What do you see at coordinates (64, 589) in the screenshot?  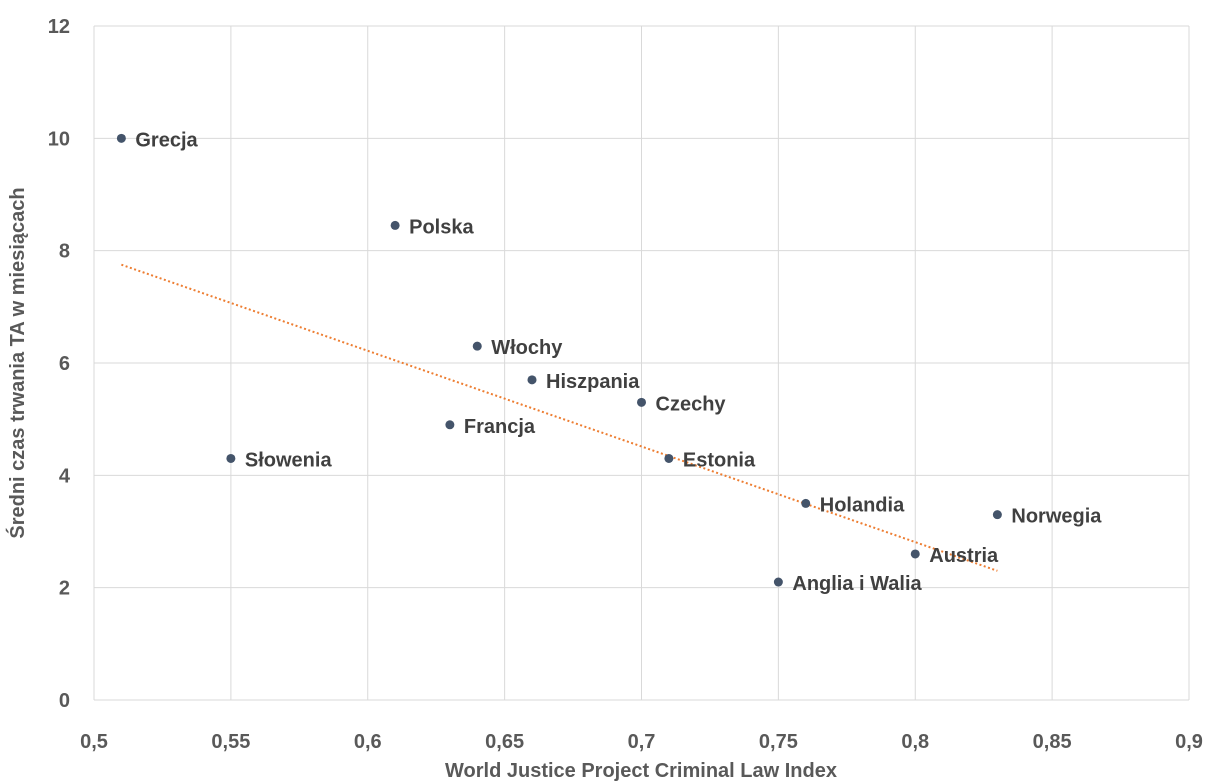 I see `y-tick-label: 2` at bounding box center [64, 589].